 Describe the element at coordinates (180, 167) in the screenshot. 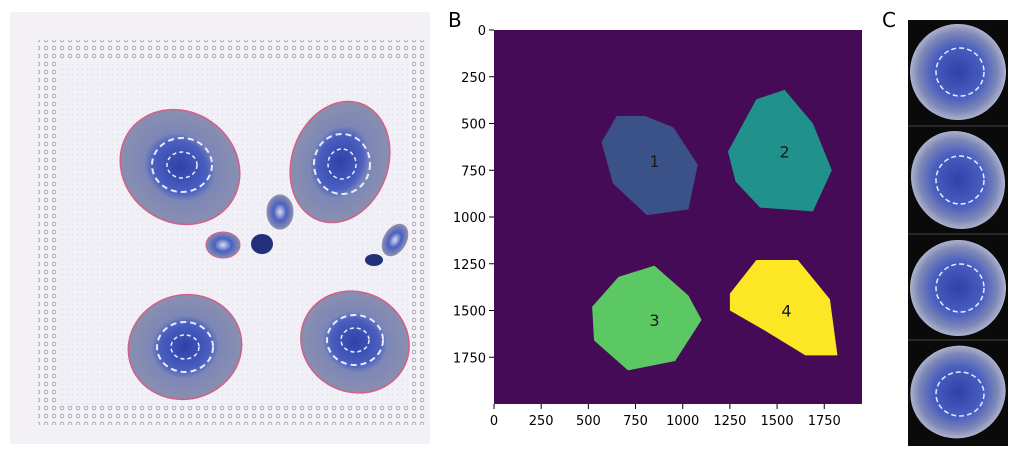

I see `tissue-section-top-left` at that location.